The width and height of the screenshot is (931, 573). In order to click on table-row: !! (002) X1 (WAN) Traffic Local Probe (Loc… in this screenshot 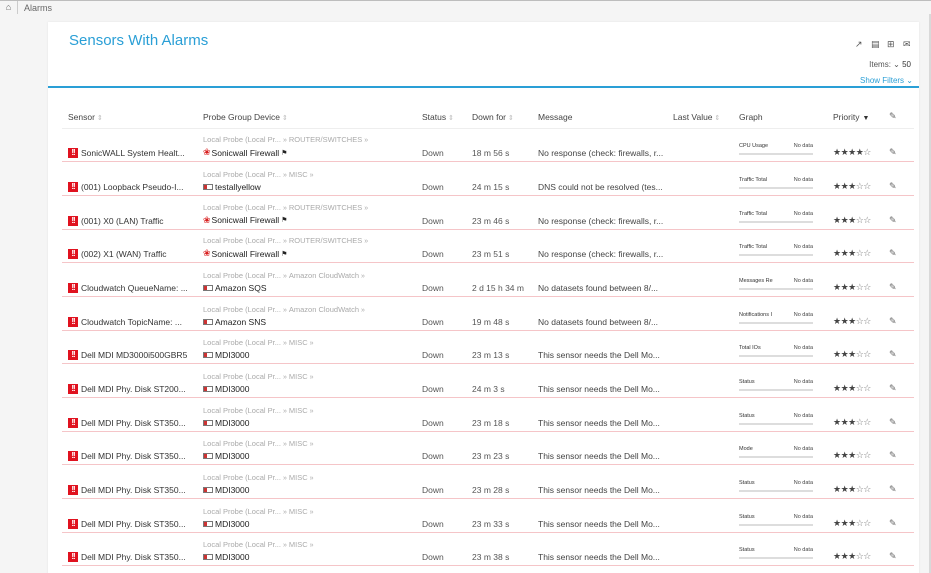, I will do `click(488, 246)`.